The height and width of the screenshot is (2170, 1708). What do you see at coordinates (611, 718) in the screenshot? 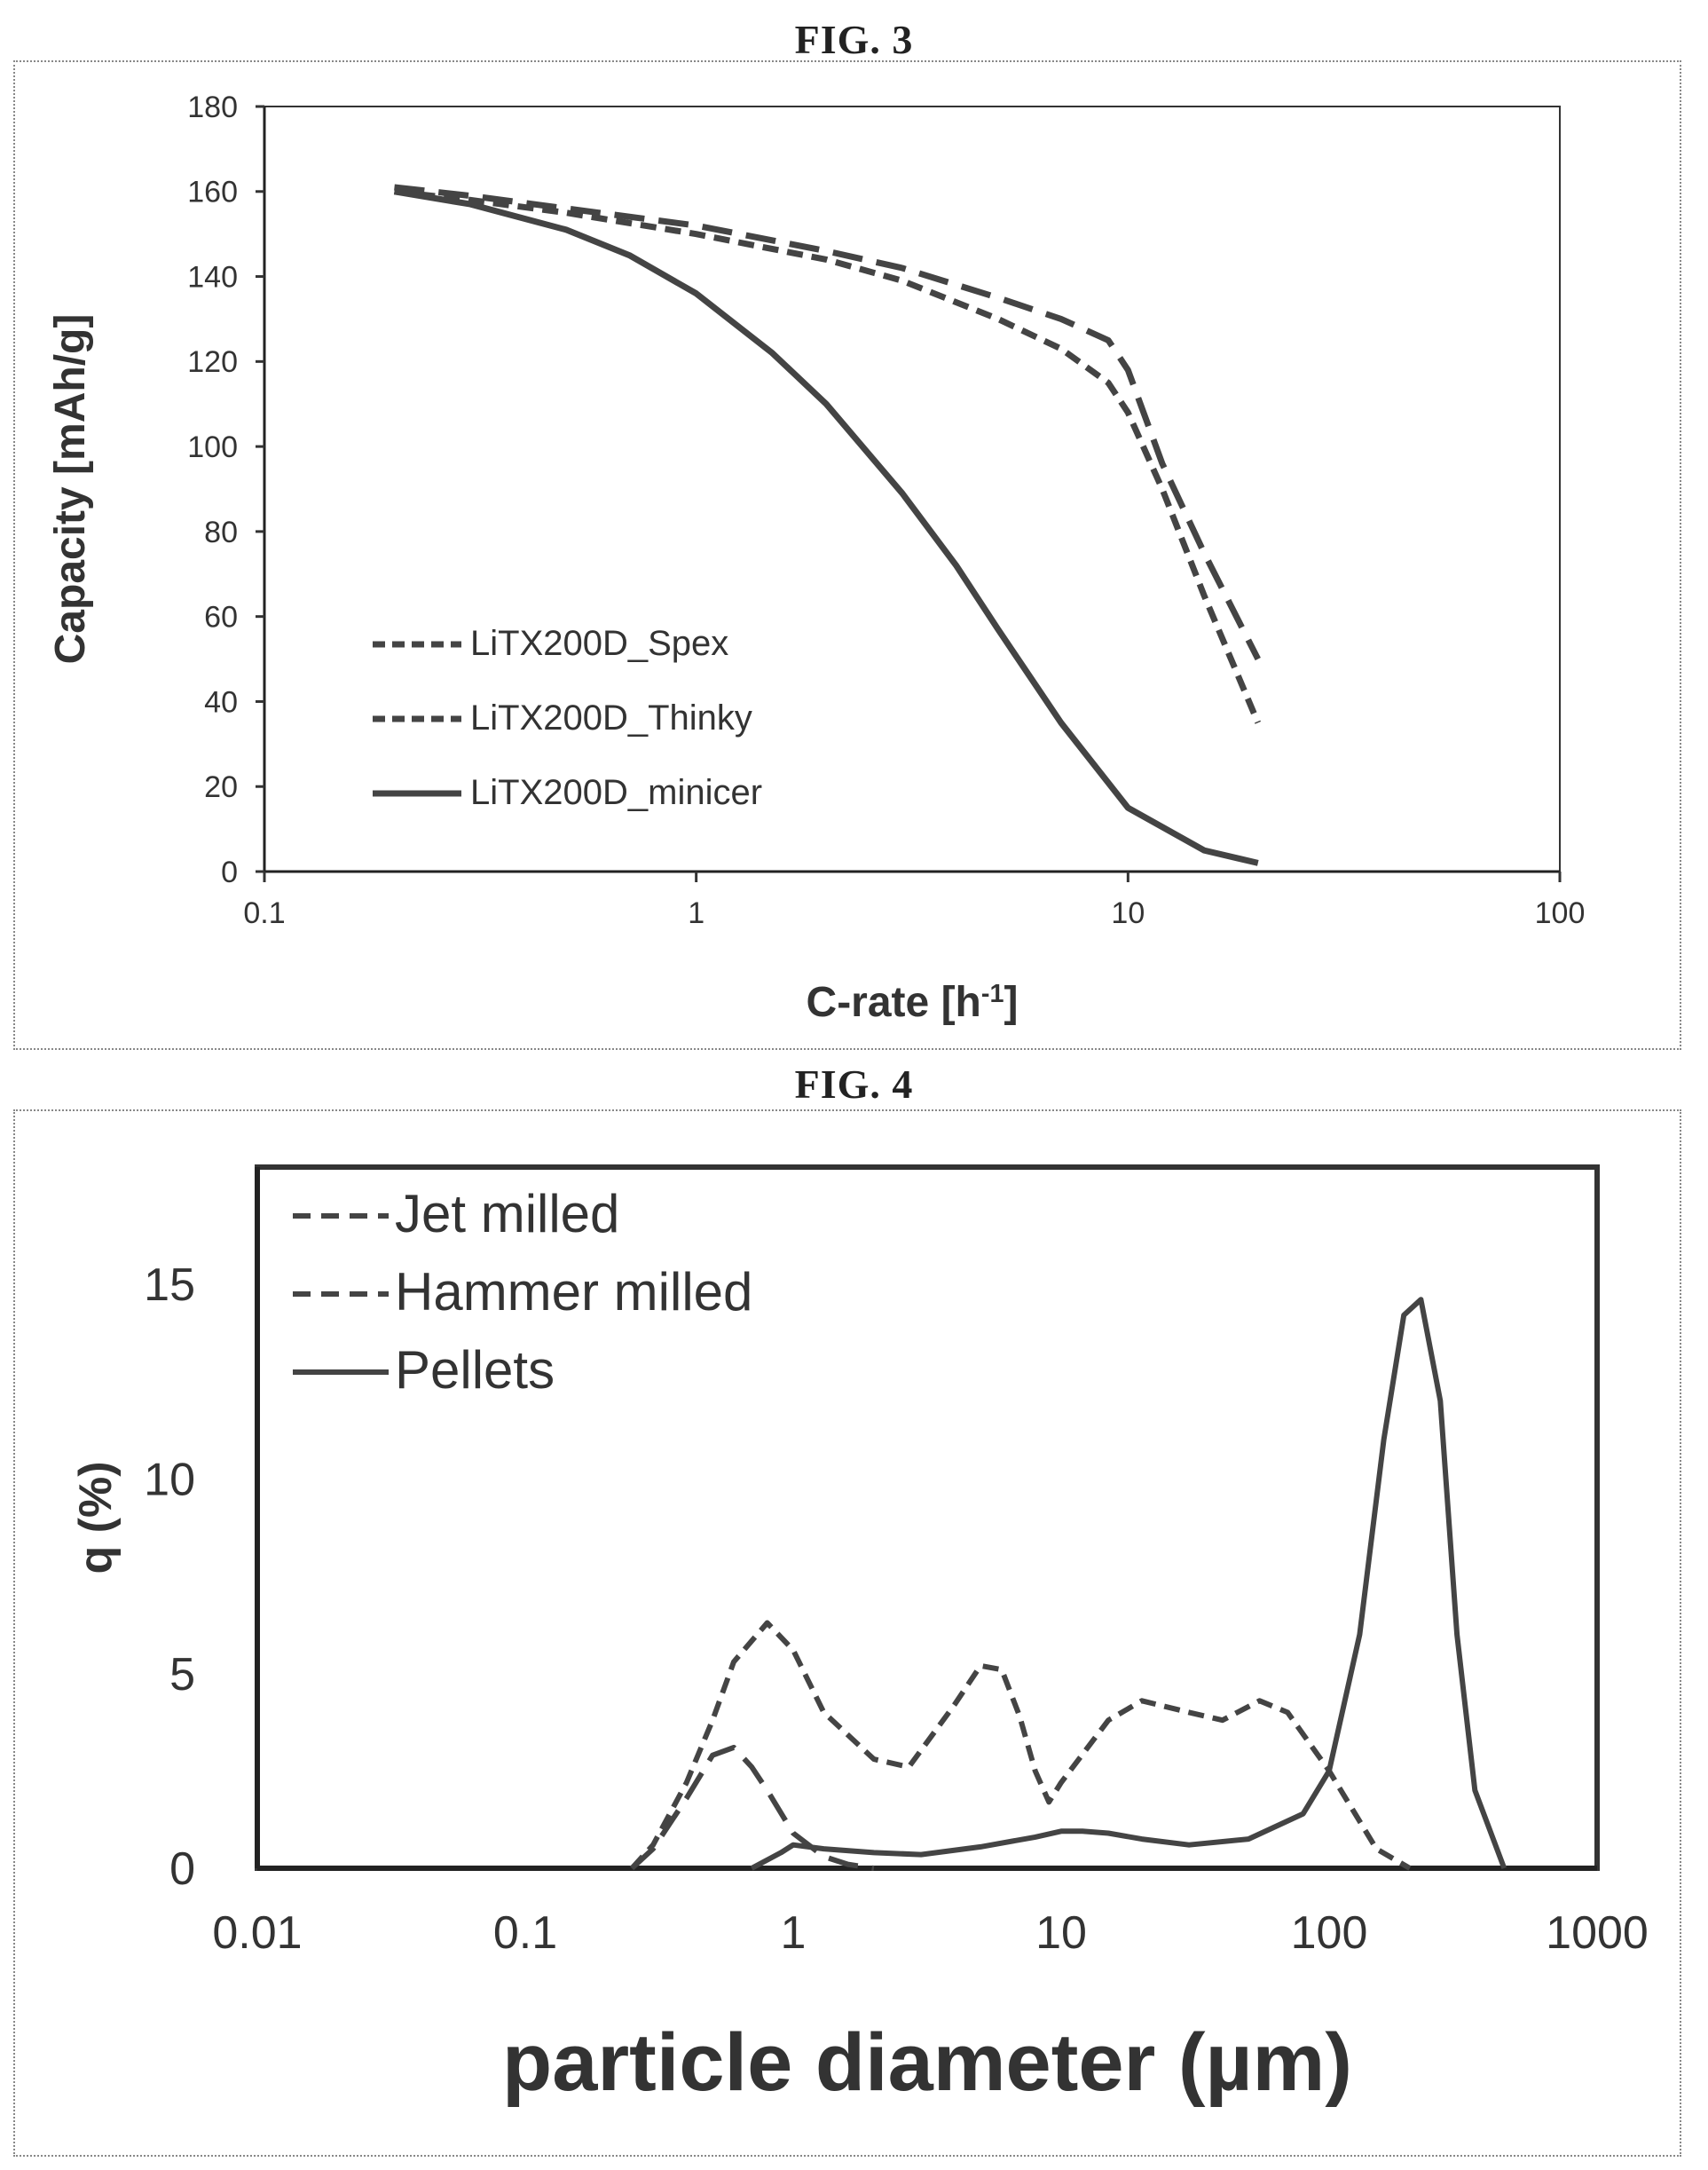
I see `fig3-legend-label: LiTX200D_Thinky` at bounding box center [611, 718].